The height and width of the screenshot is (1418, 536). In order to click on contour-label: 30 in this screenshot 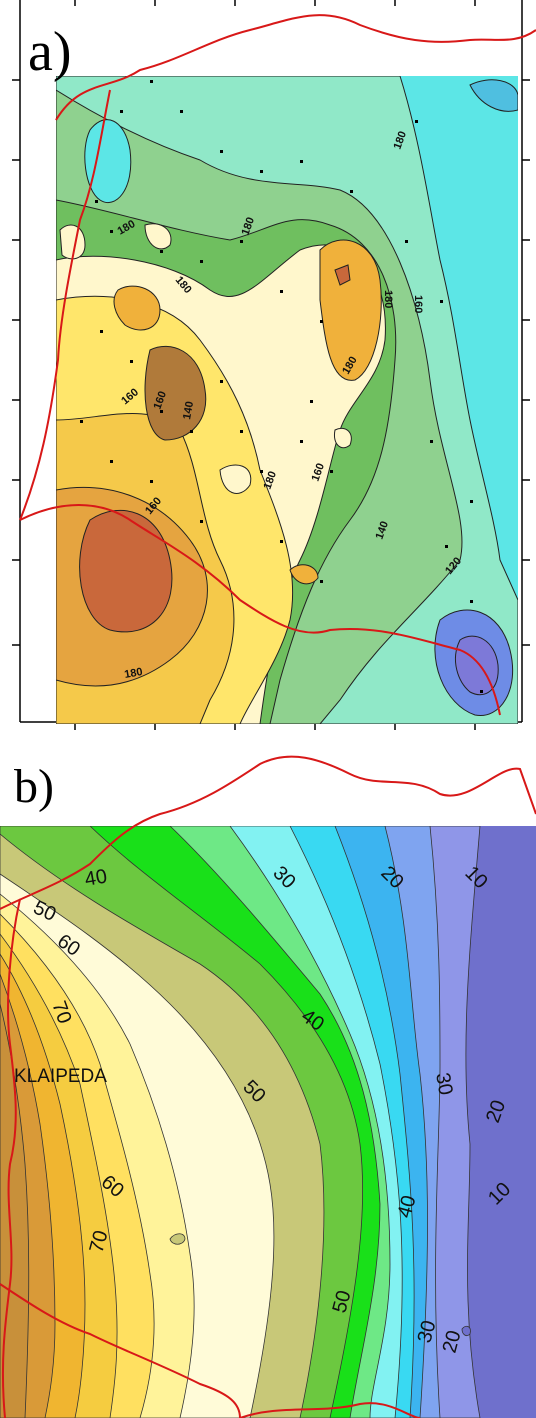, I will do `click(444, 1084)`.